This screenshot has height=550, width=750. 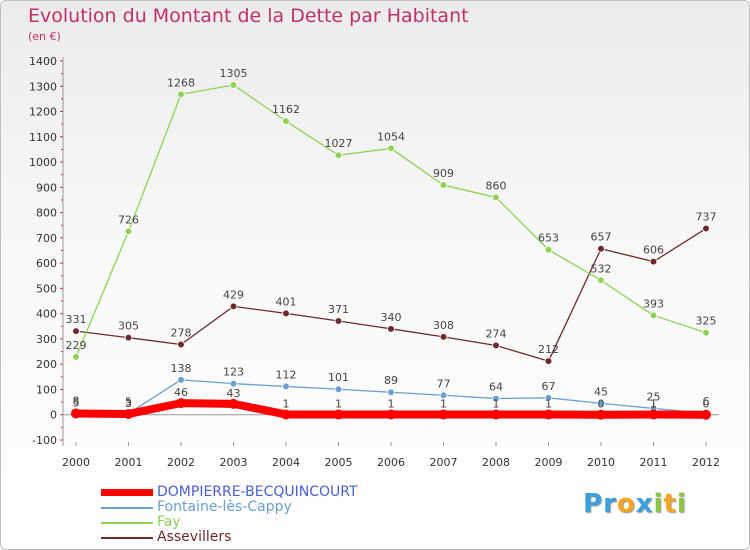 I want to click on data-label: 45, so click(x=601, y=391).